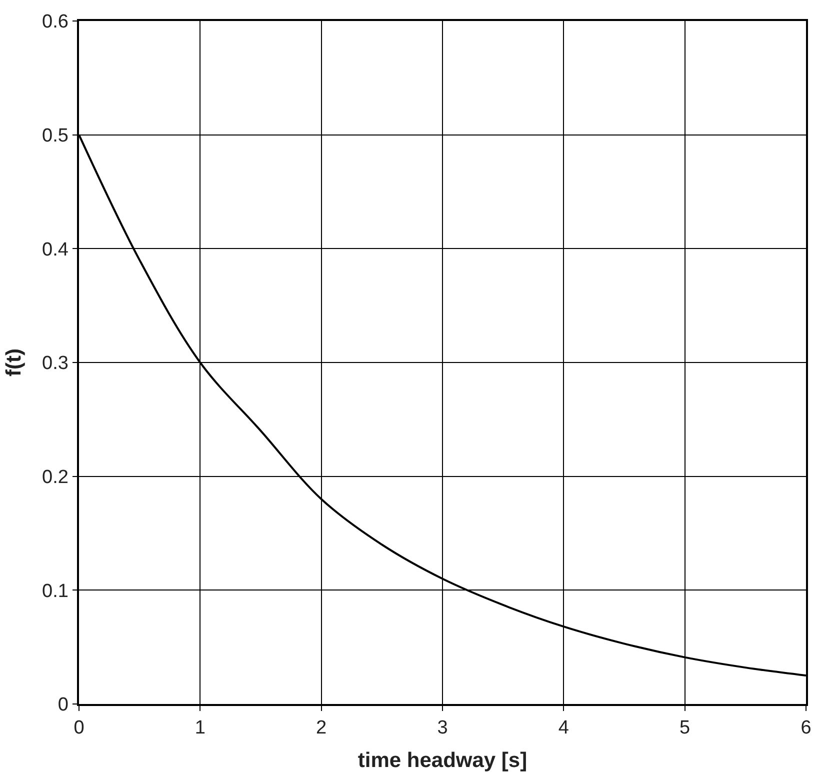  I want to click on y-tick-label: 0.2, so click(55, 477).